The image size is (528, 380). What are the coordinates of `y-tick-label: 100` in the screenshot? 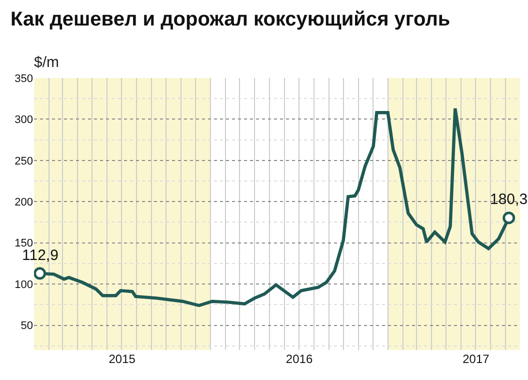 It's located at (23, 284).